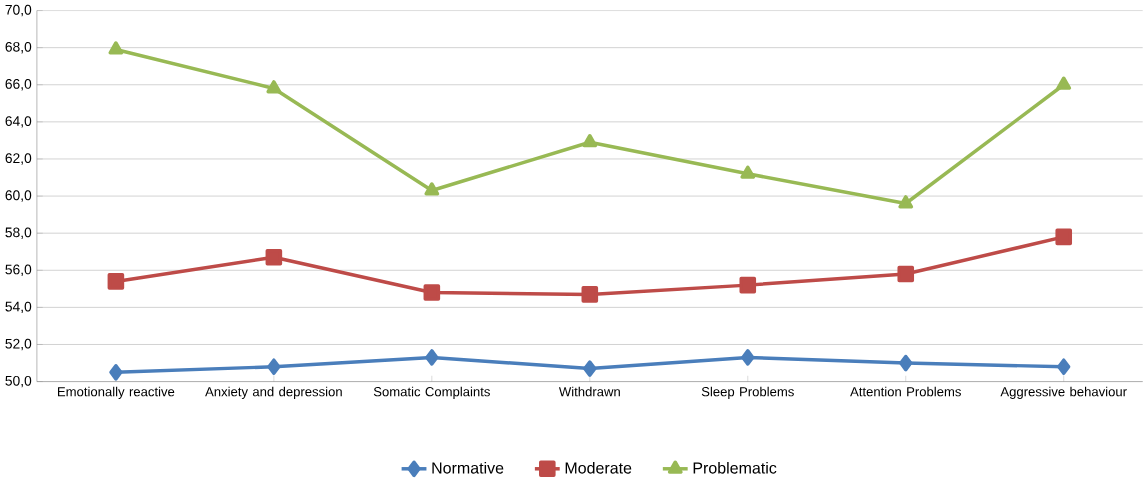 This screenshot has height=482, width=1143. Describe the element at coordinates (598, 468) in the screenshot. I see `legend-label: Moderate` at that location.